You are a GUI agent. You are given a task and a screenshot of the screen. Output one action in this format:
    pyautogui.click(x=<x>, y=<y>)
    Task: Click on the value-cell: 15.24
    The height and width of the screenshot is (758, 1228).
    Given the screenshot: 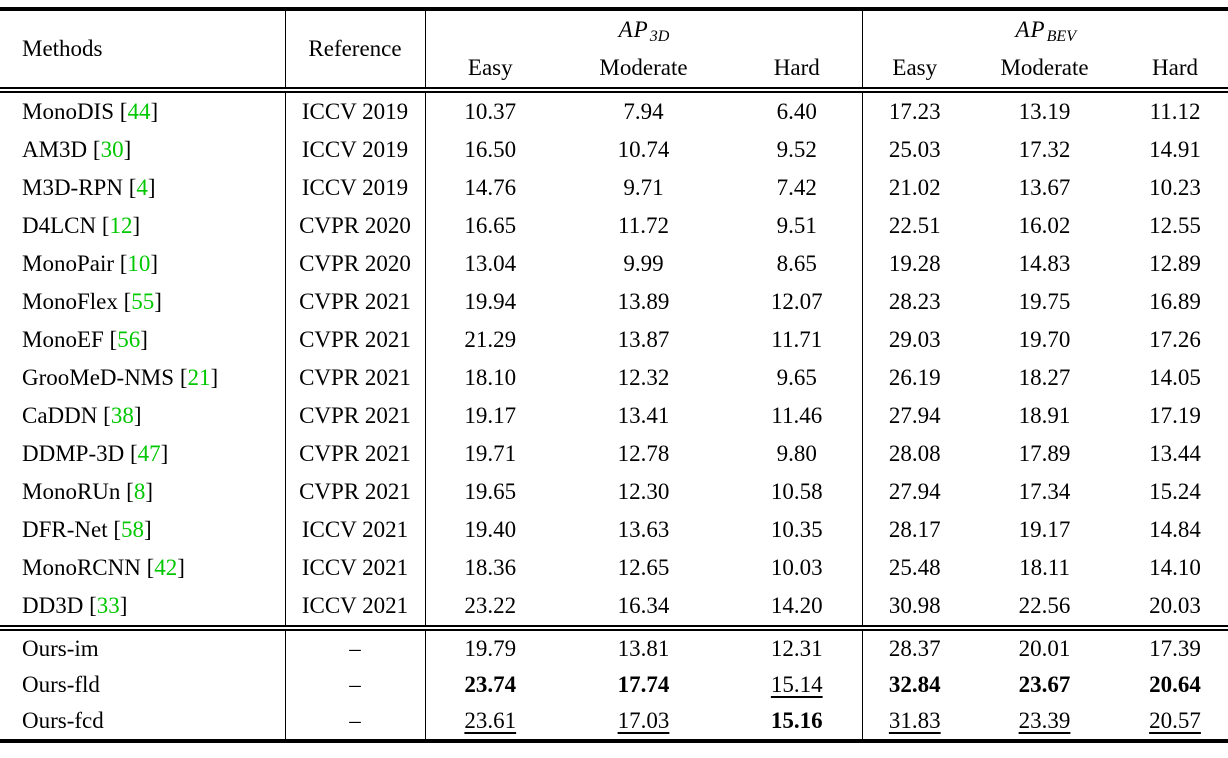 What is the action you would take?
    pyautogui.click(x=1175, y=491)
    